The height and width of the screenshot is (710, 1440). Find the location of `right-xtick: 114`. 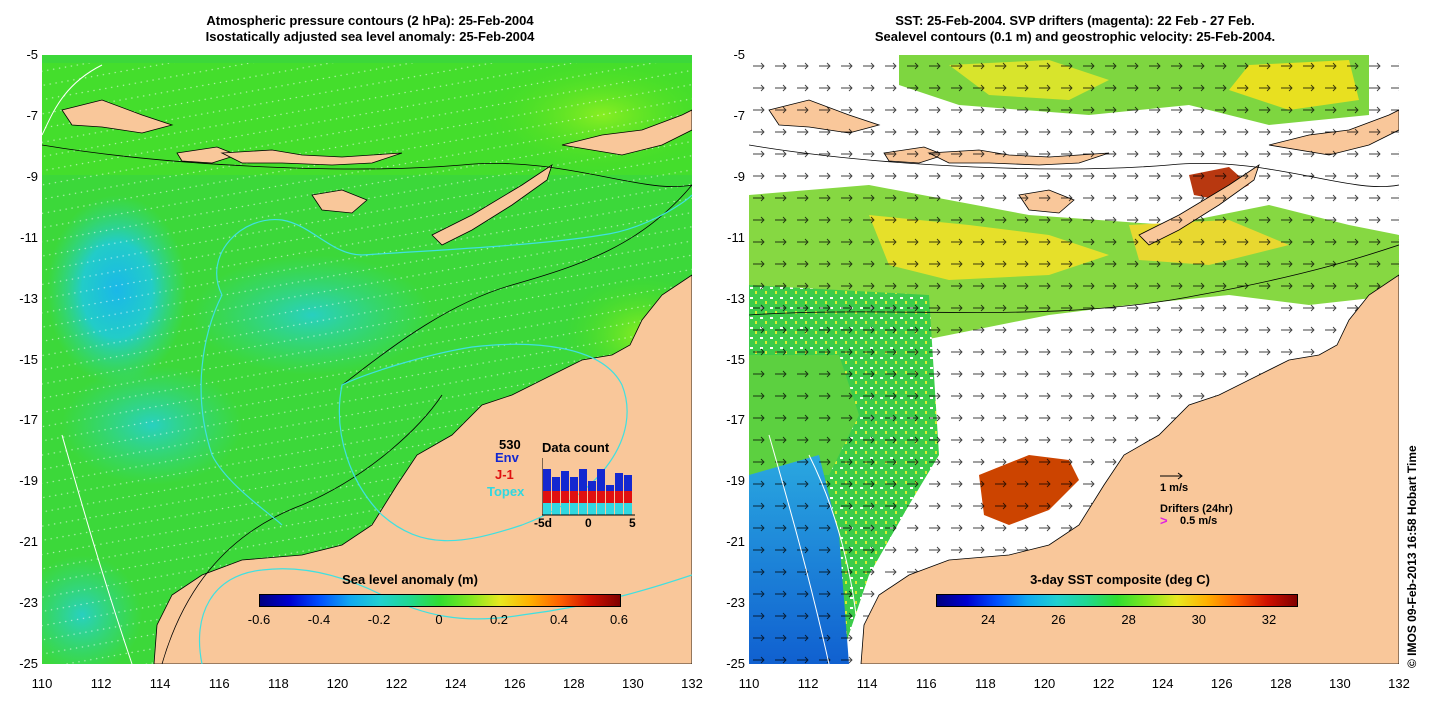

right-xtick: 114 is located at coordinates (867, 683).